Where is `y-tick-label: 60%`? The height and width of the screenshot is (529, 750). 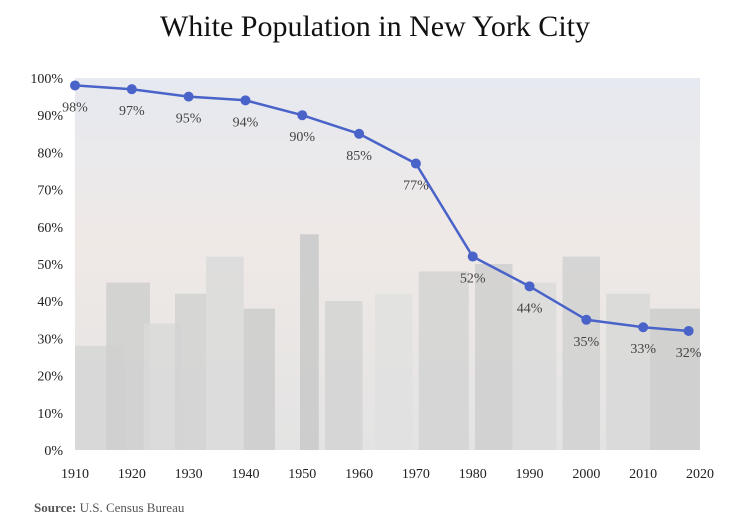 y-tick-label: 60% is located at coordinates (50, 228).